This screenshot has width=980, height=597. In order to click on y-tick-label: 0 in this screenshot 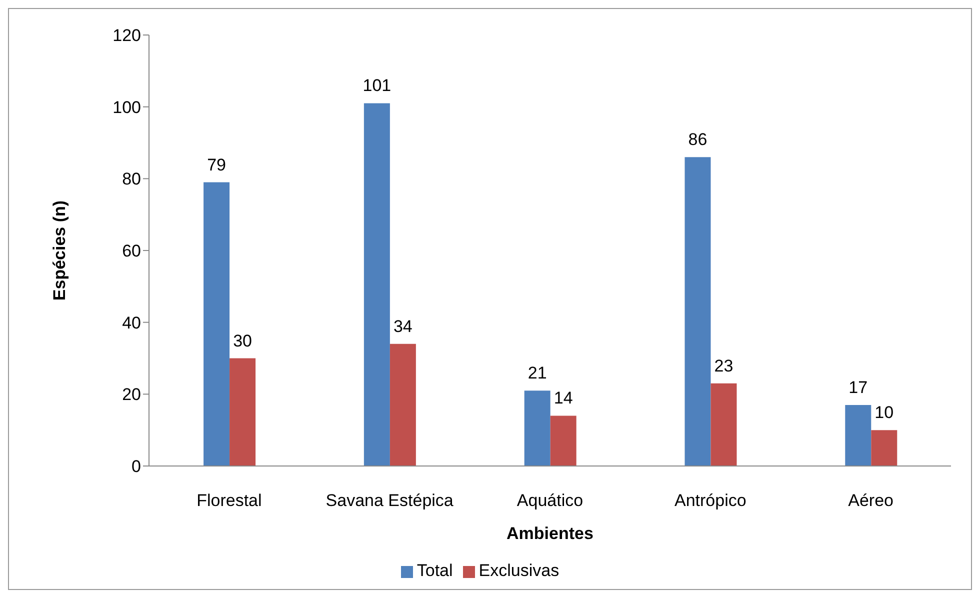, I will do `click(136, 466)`.